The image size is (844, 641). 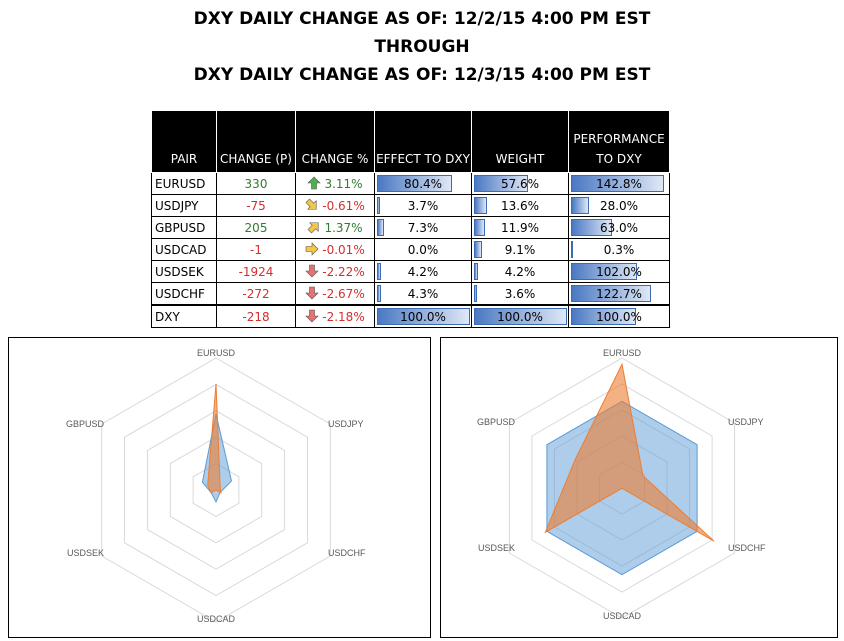 I want to click on table-row: EURUSD 330 3.11% 80.4% 57.6% 142.8%, so click(x=410, y=183).